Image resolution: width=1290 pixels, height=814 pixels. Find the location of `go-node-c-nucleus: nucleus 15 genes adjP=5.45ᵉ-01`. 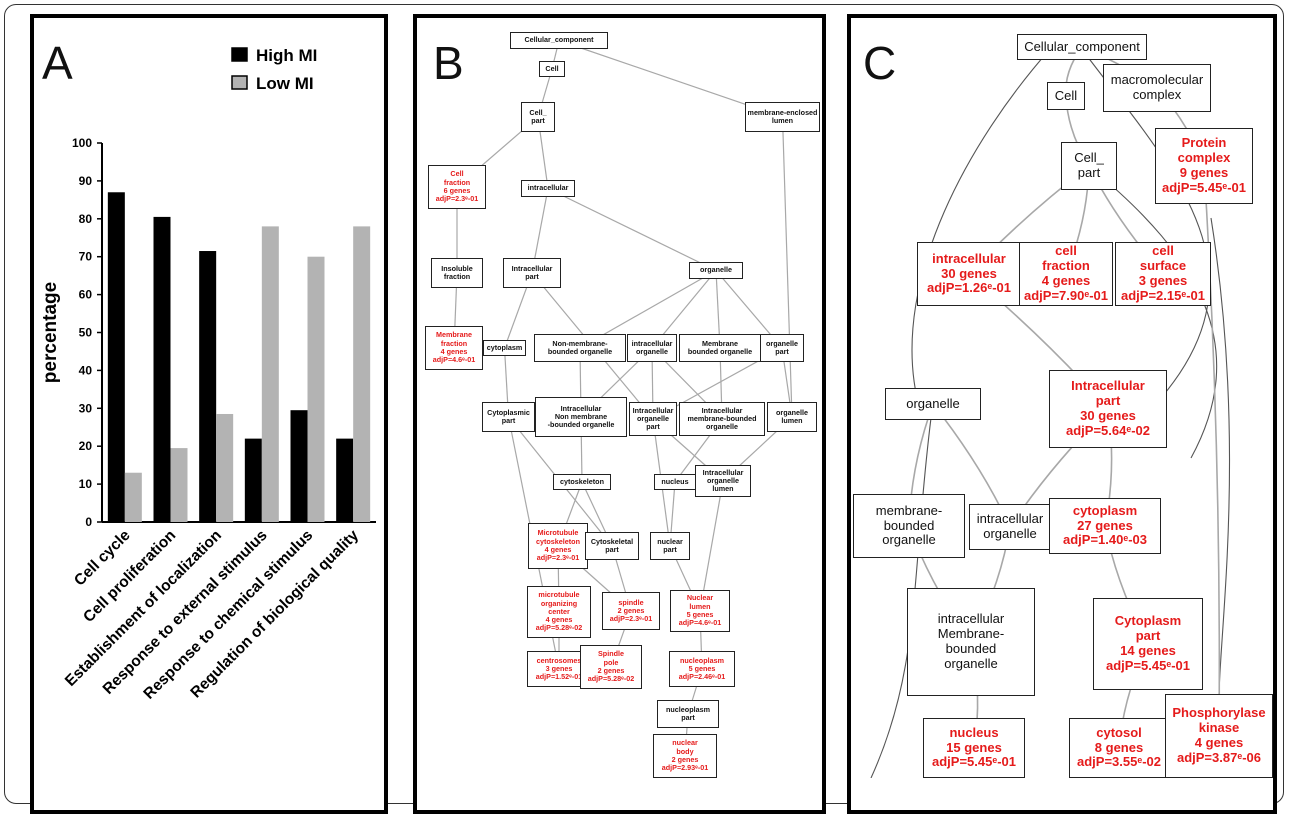

go-node-c-nucleus: nucleus 15 genes adjP=5.45ᵉ-01 is located at coordinates (974, 748).